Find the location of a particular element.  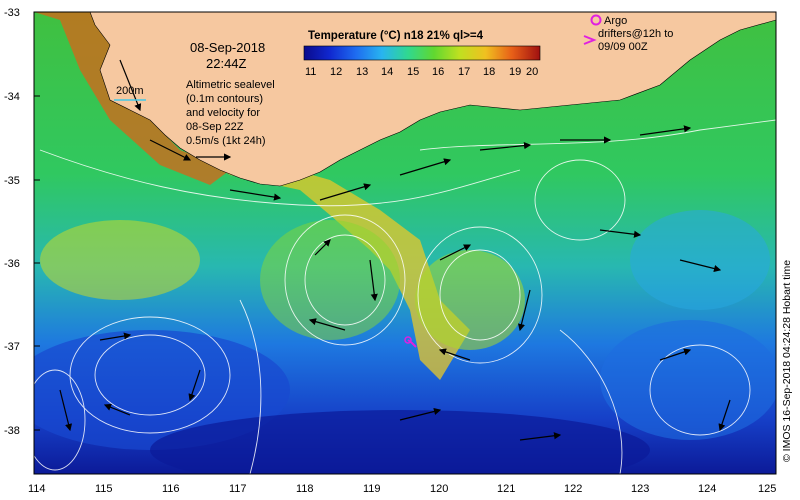

x-tick-label: 125 is located at coordinates (767, 489).